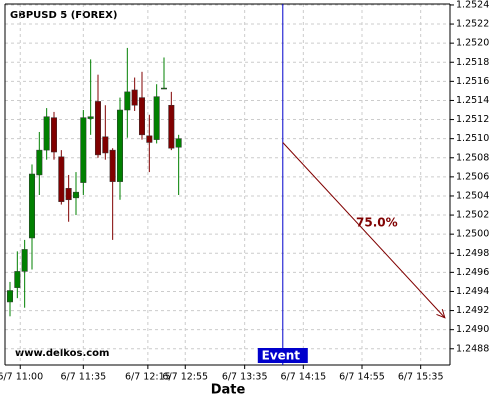 Image resolution: width=500 pixels, height=404 pixels. Describe the element at coordinates (472, 253) in the screenshot. I see `y-tick-label: 1.2498` at that location.